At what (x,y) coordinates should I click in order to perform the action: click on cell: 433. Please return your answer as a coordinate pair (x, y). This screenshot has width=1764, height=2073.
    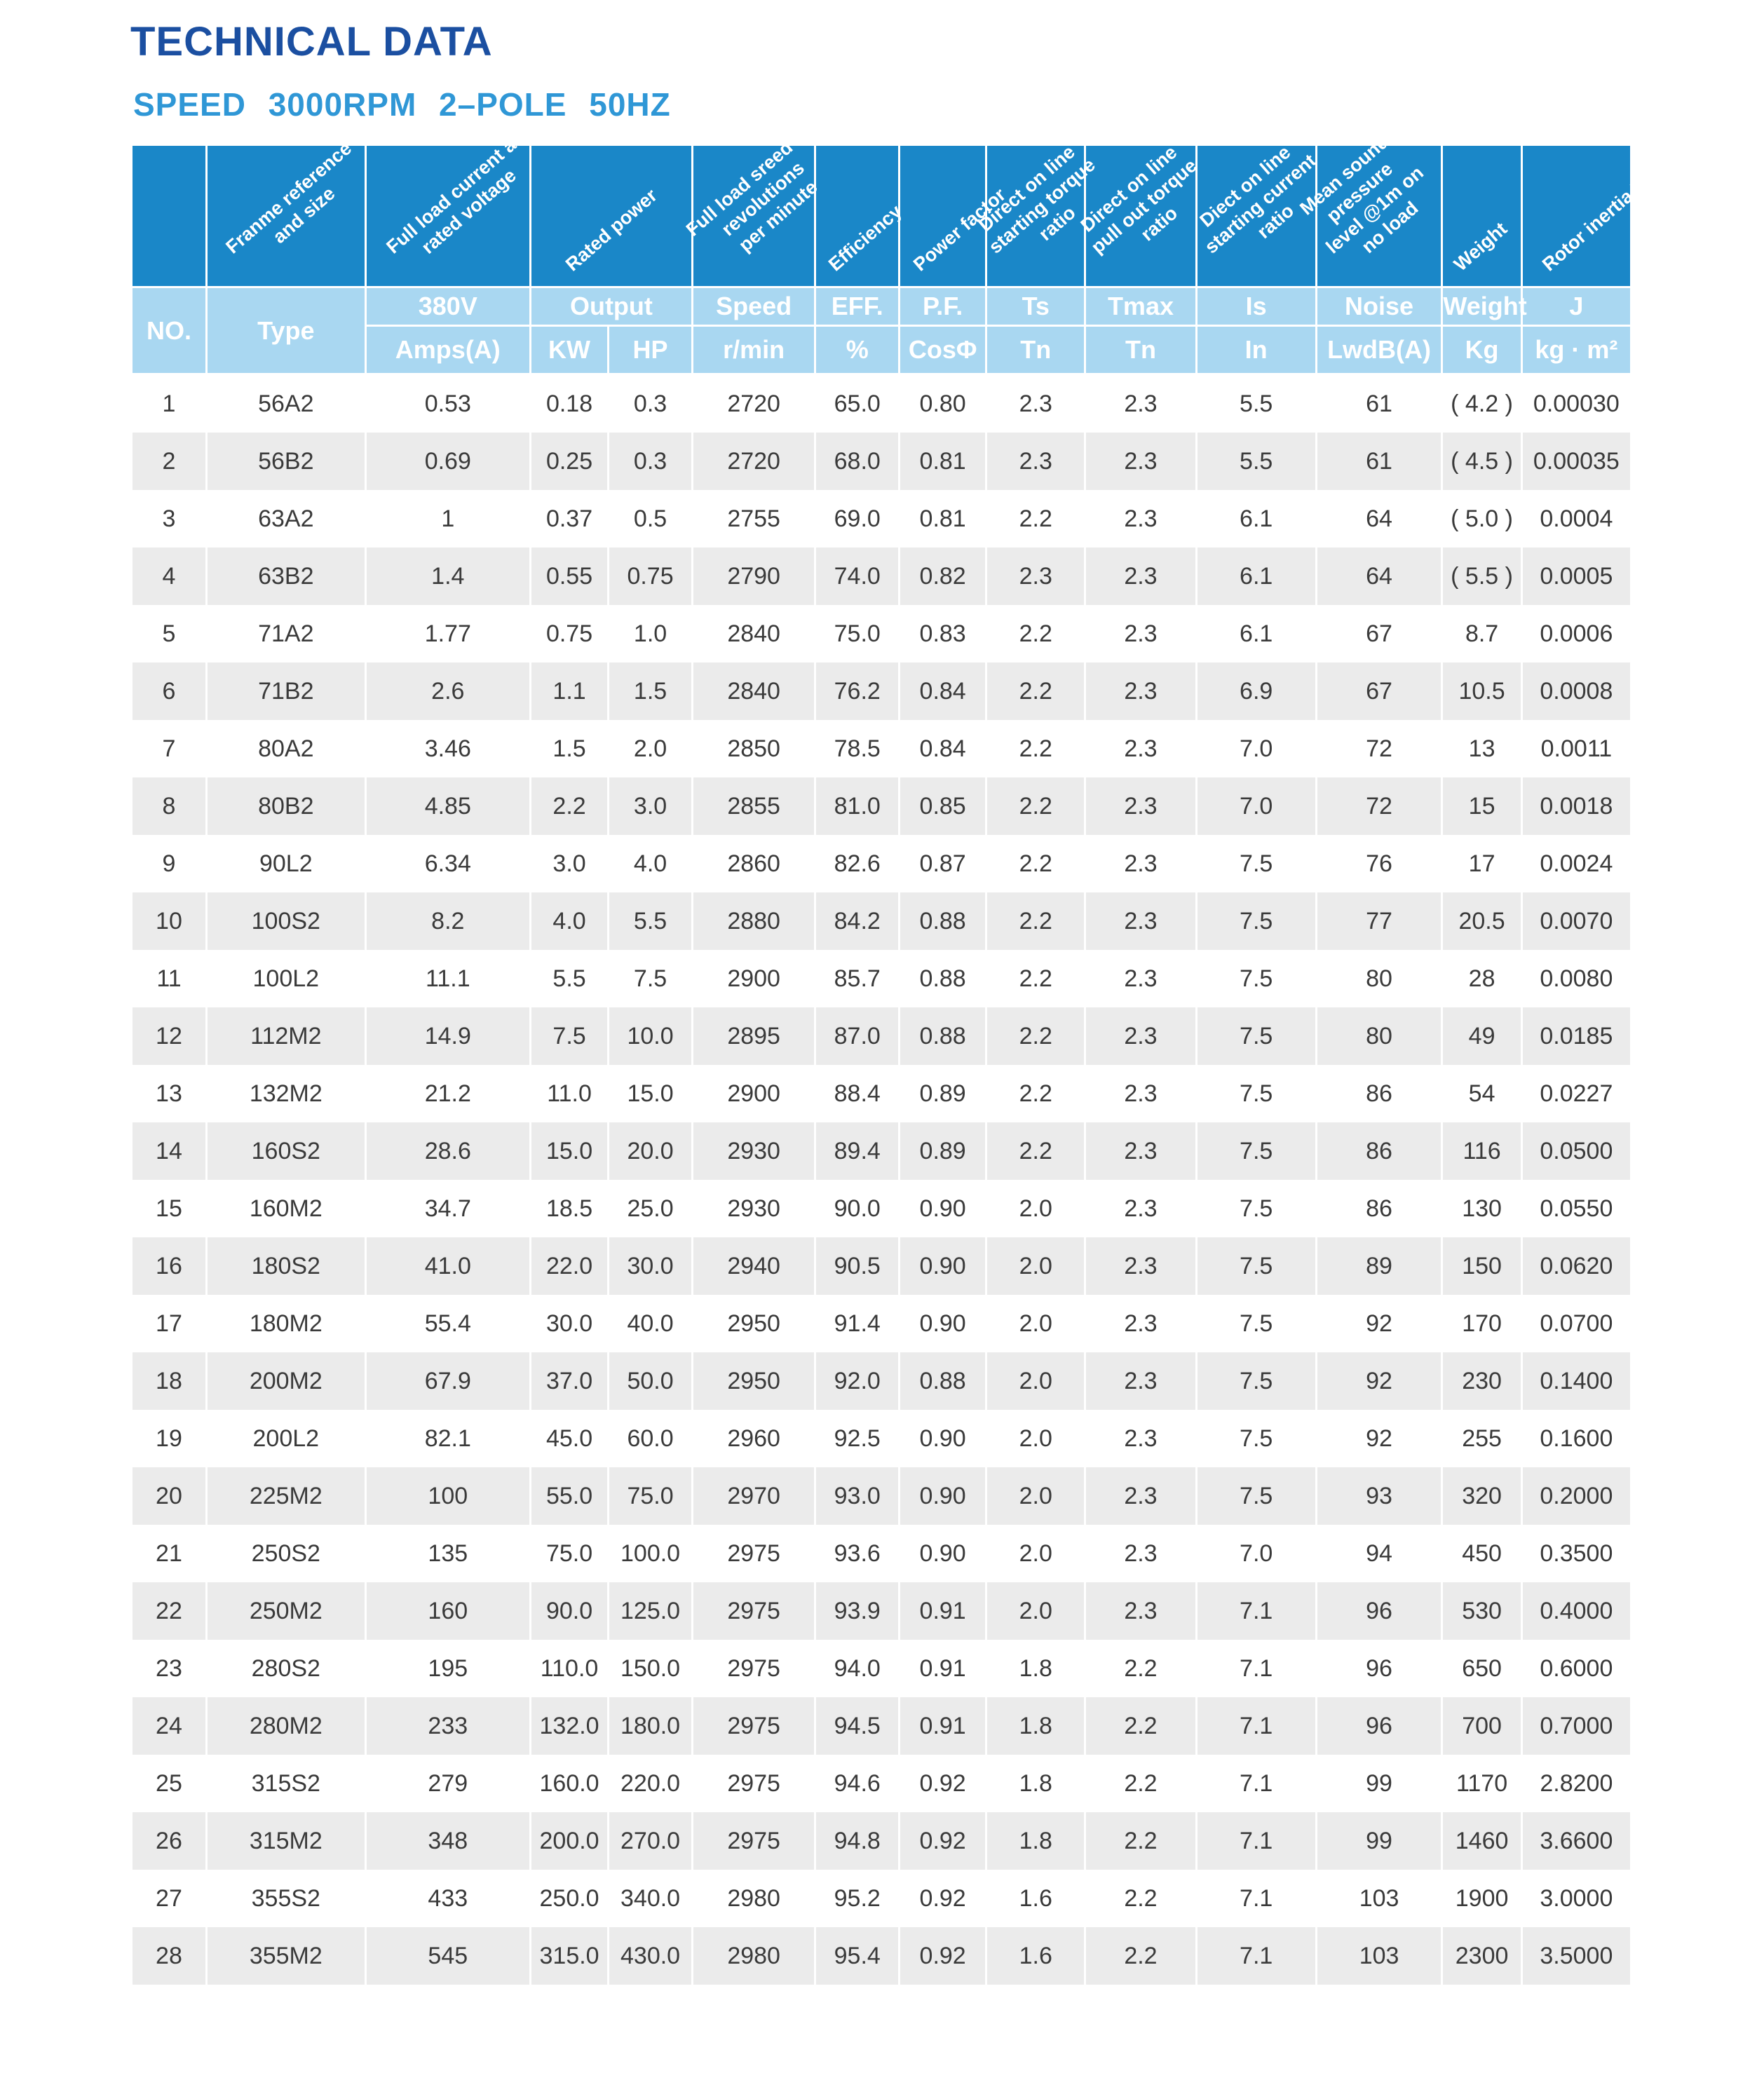
    Looking at the image, I should click on (448, 1898).